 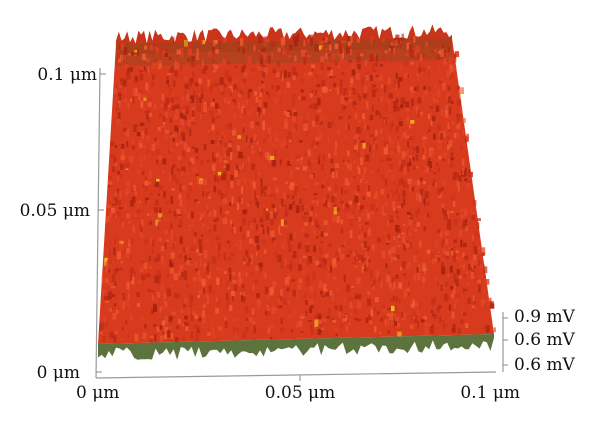 I want to click on x-tick-label-start: 0 μm, so click(x=97, y=393).